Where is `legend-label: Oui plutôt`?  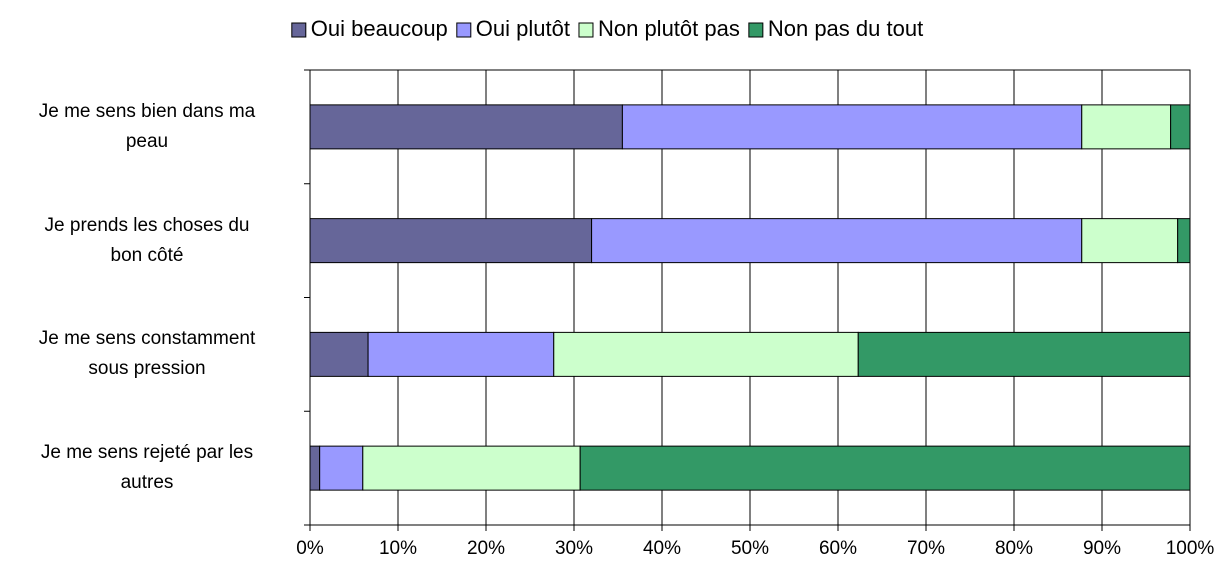 legend-label: Oui plutôt is located at coordinates (523, 28).